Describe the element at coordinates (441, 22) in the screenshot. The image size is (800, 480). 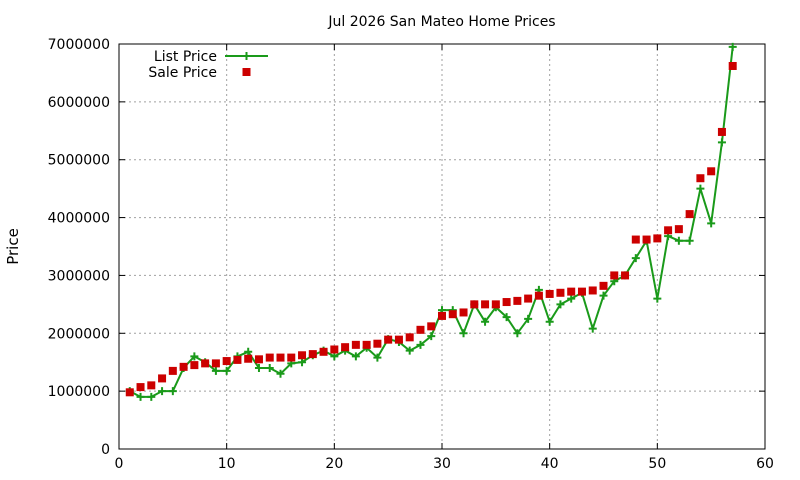
I see `chart-title: Jul 2026 San Mateo Home Prices` at that location.